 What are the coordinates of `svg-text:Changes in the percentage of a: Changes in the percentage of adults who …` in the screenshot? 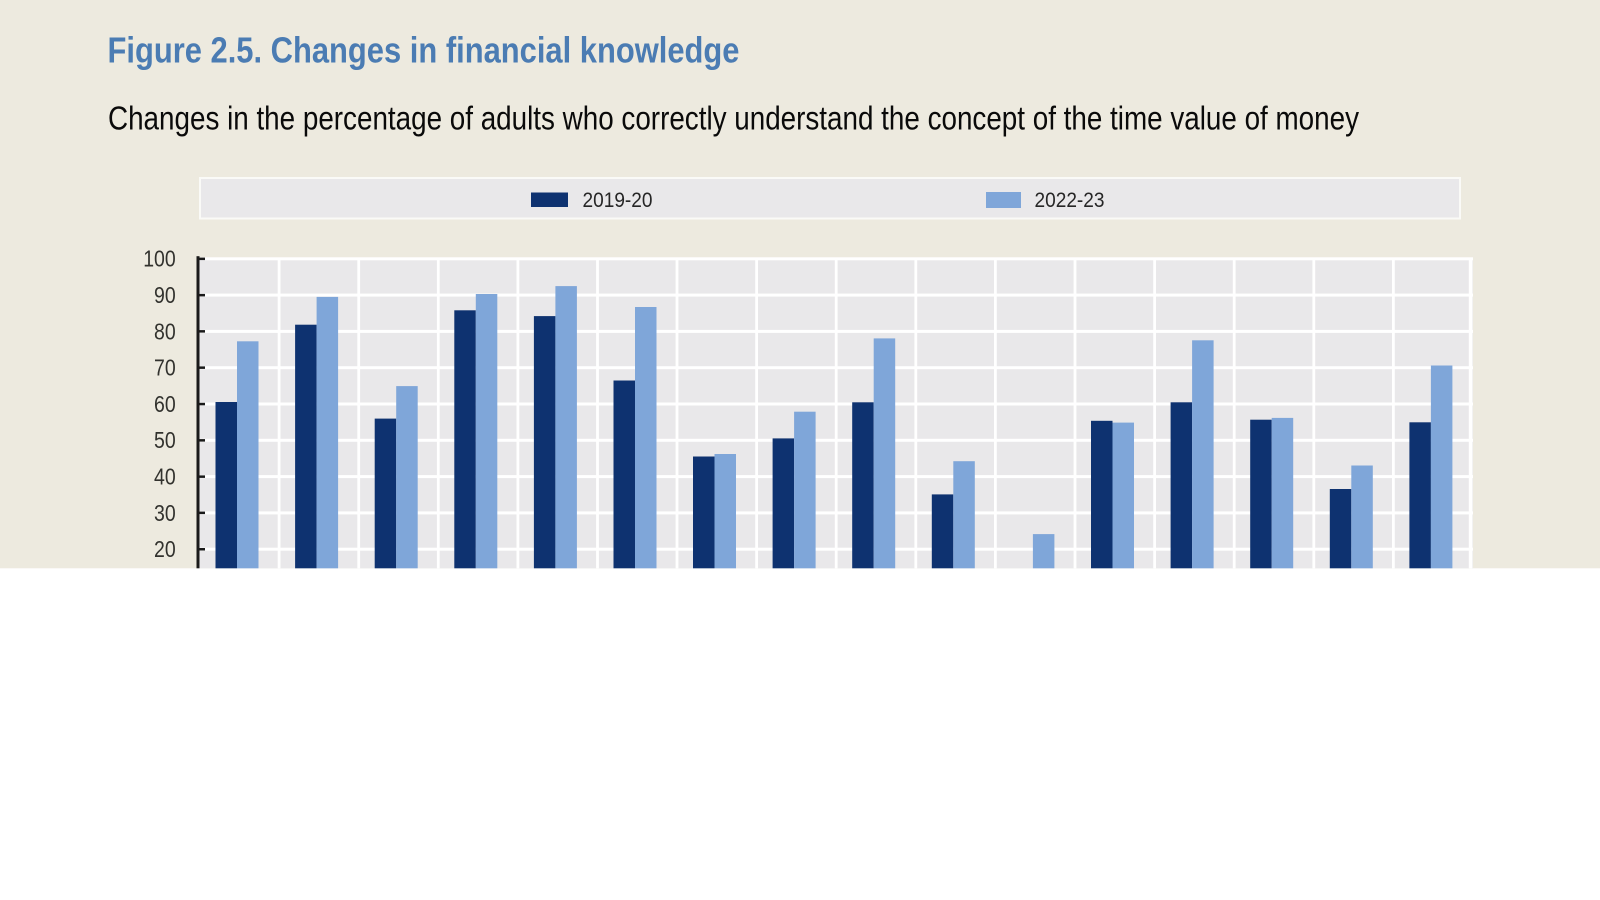 It's located at (733, 119).